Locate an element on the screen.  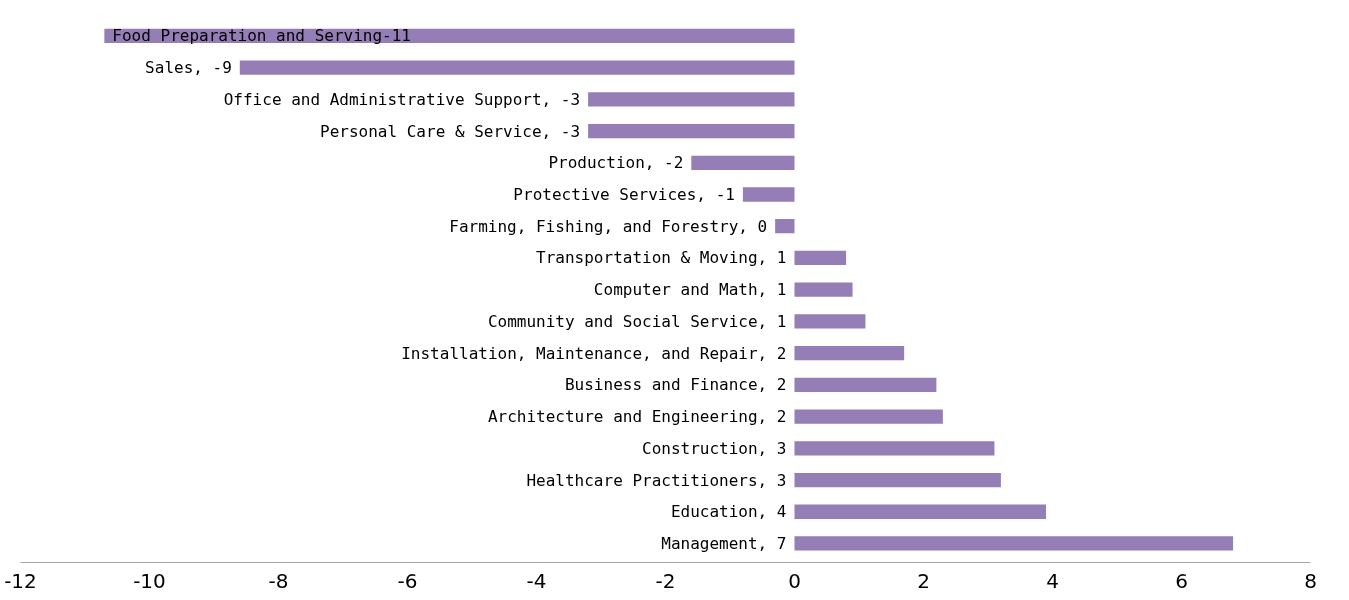
y-tick-label: Transportation & Moving is located at coordinates (647, 258).